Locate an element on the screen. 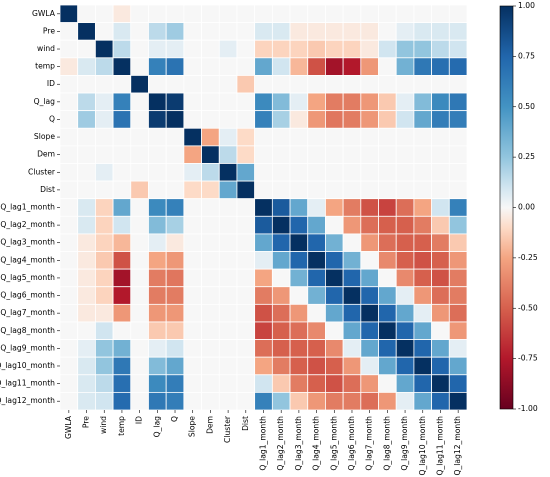 The image size is (550, 477). colorbar-tick-label: 0.50 is located at coordinates (526, 106).